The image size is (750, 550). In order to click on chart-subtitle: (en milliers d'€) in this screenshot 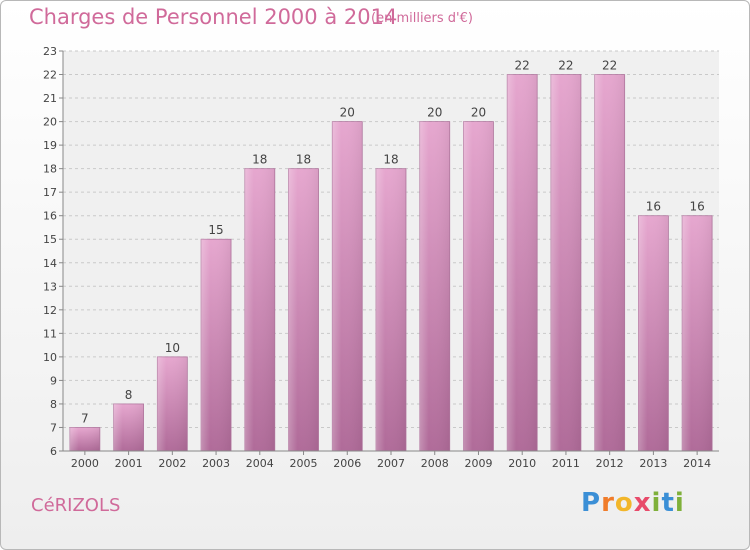, I will do `click(422, 18)`.